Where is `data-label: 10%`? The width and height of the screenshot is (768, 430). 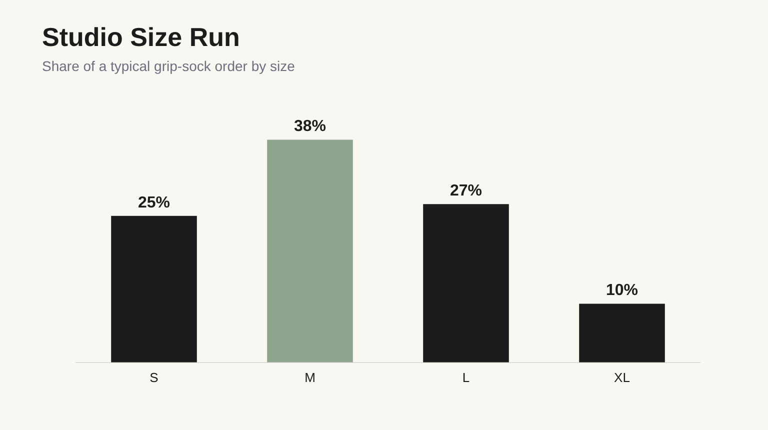 data-label: 10% is located at coordinates (622, 291).